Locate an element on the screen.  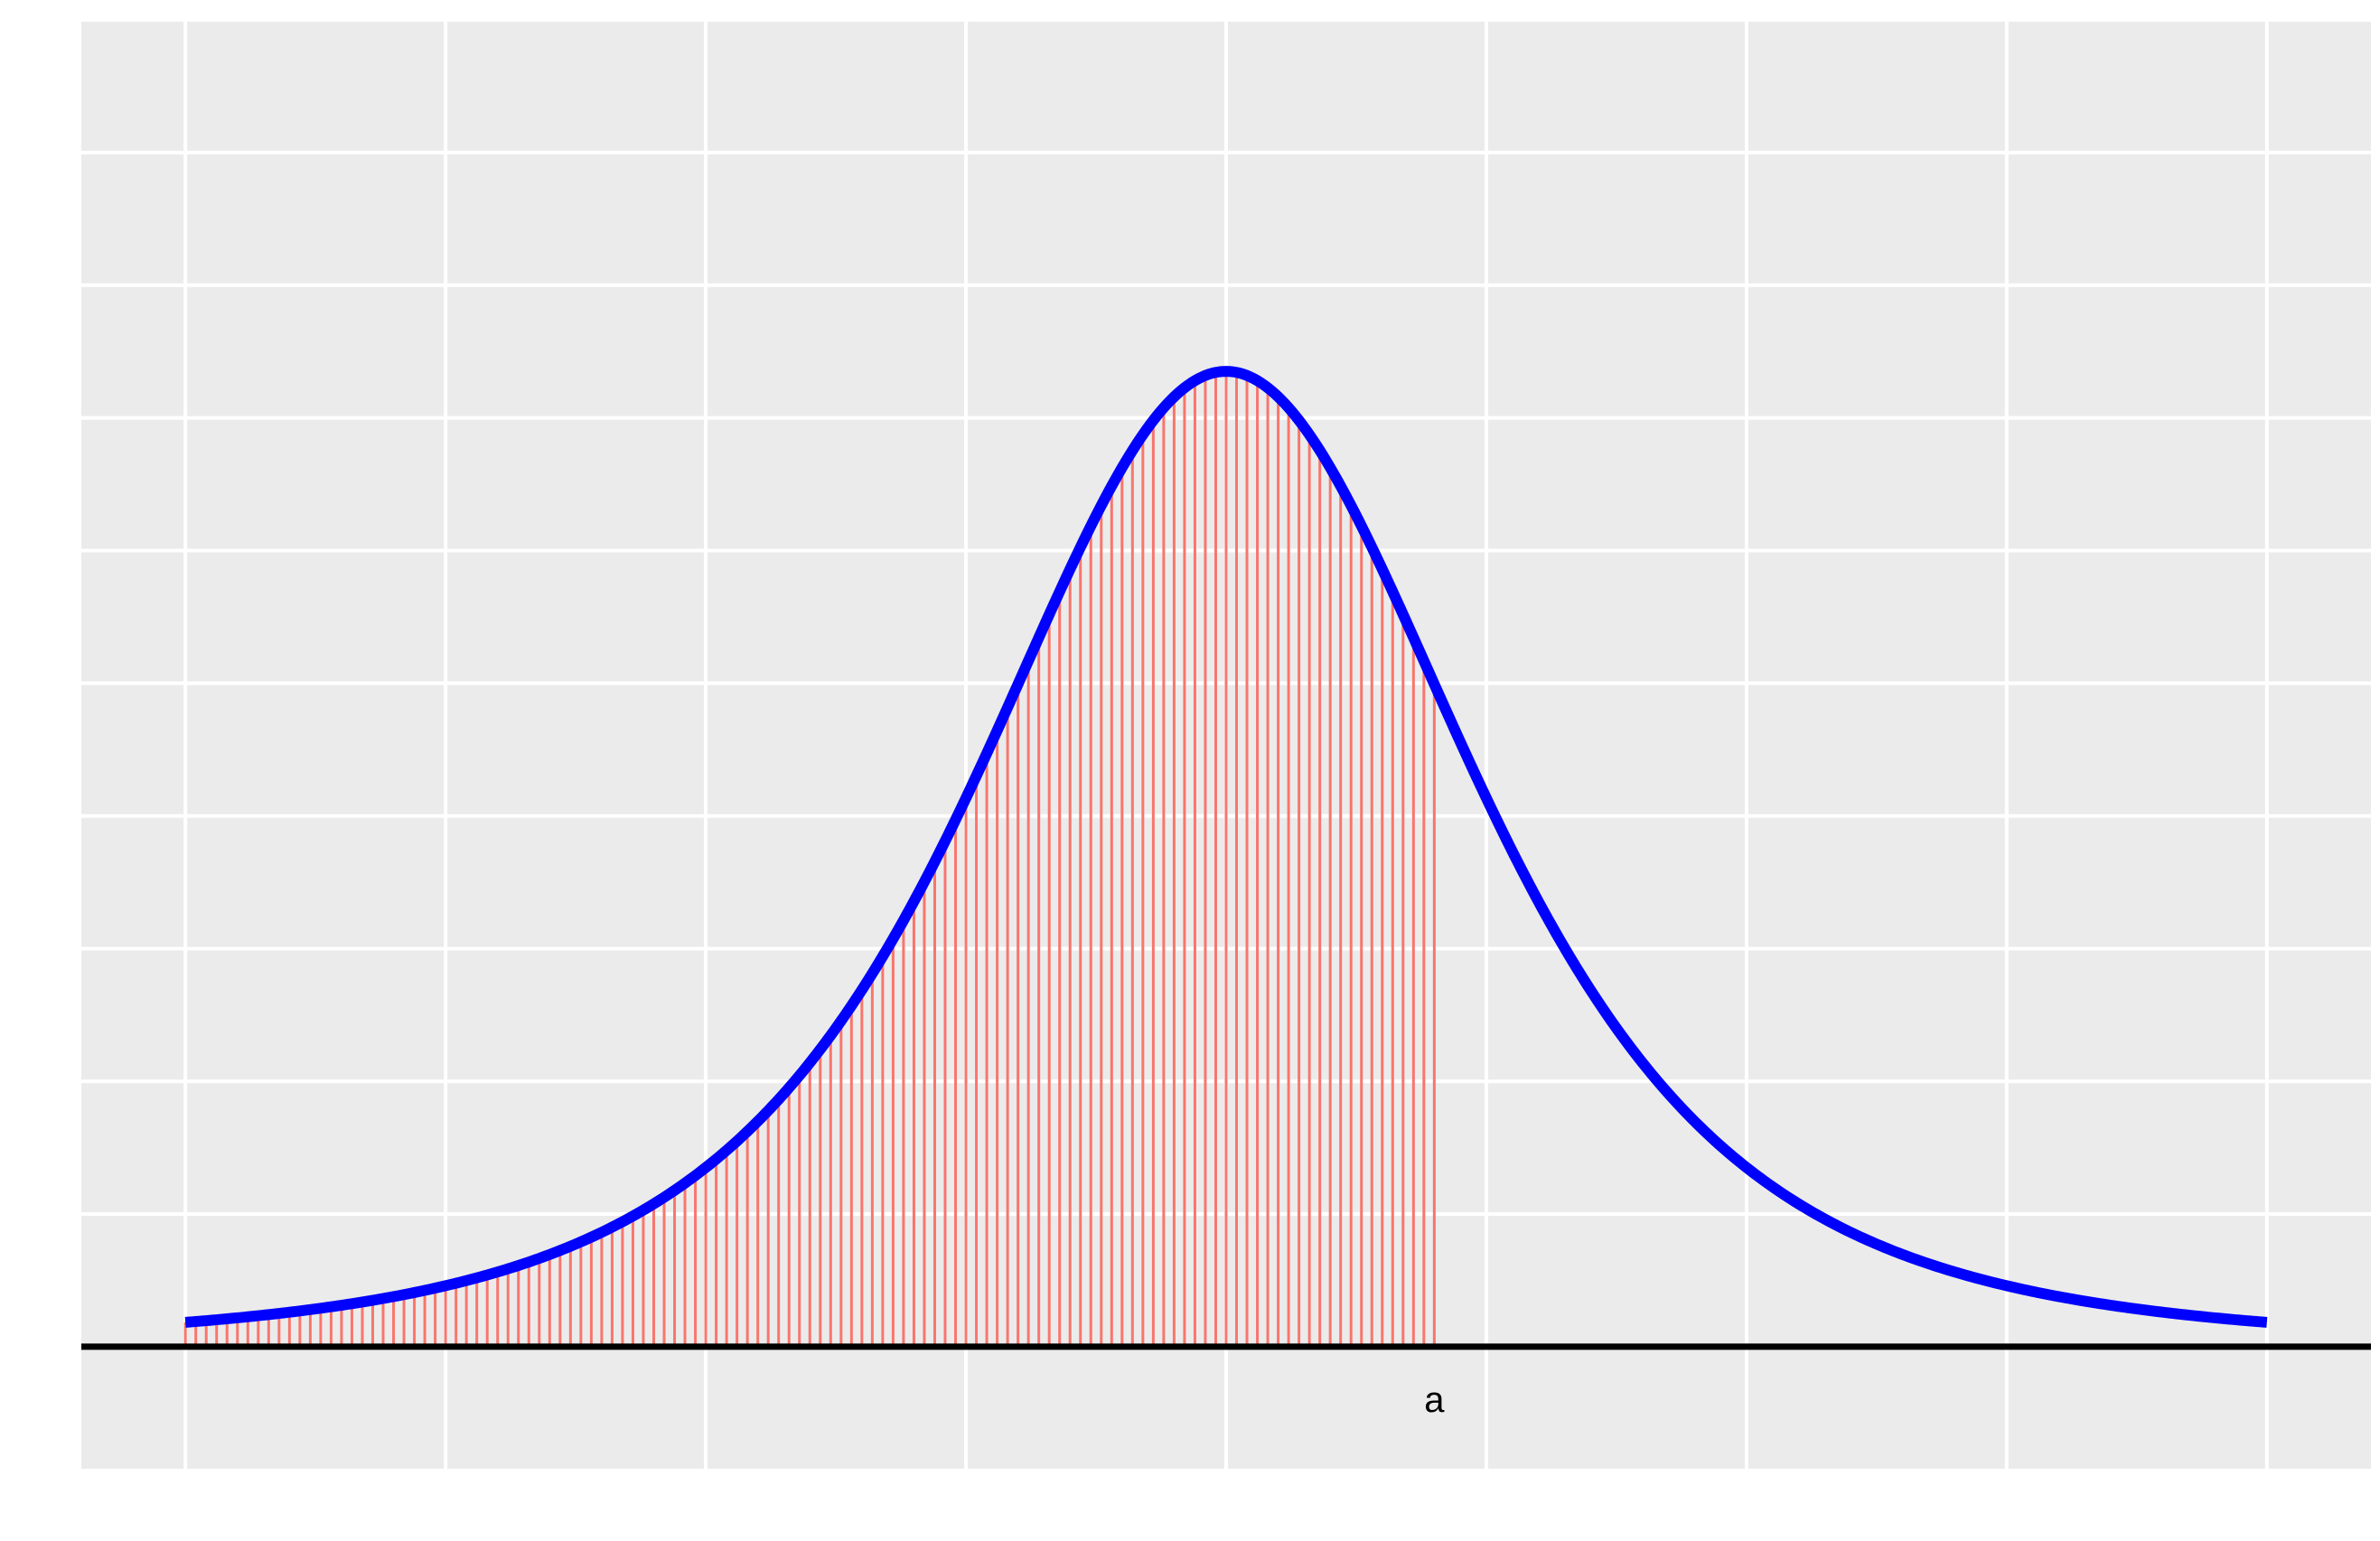
annotation-label: a is located at coordinates (1434, 1400).